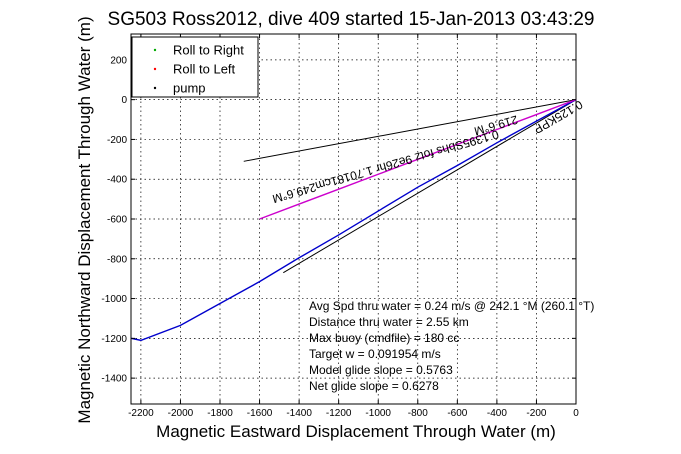 The image size is (681, 454). I want to click on annotation-line: Net glide slope = 0.6278, so click(374, 386).